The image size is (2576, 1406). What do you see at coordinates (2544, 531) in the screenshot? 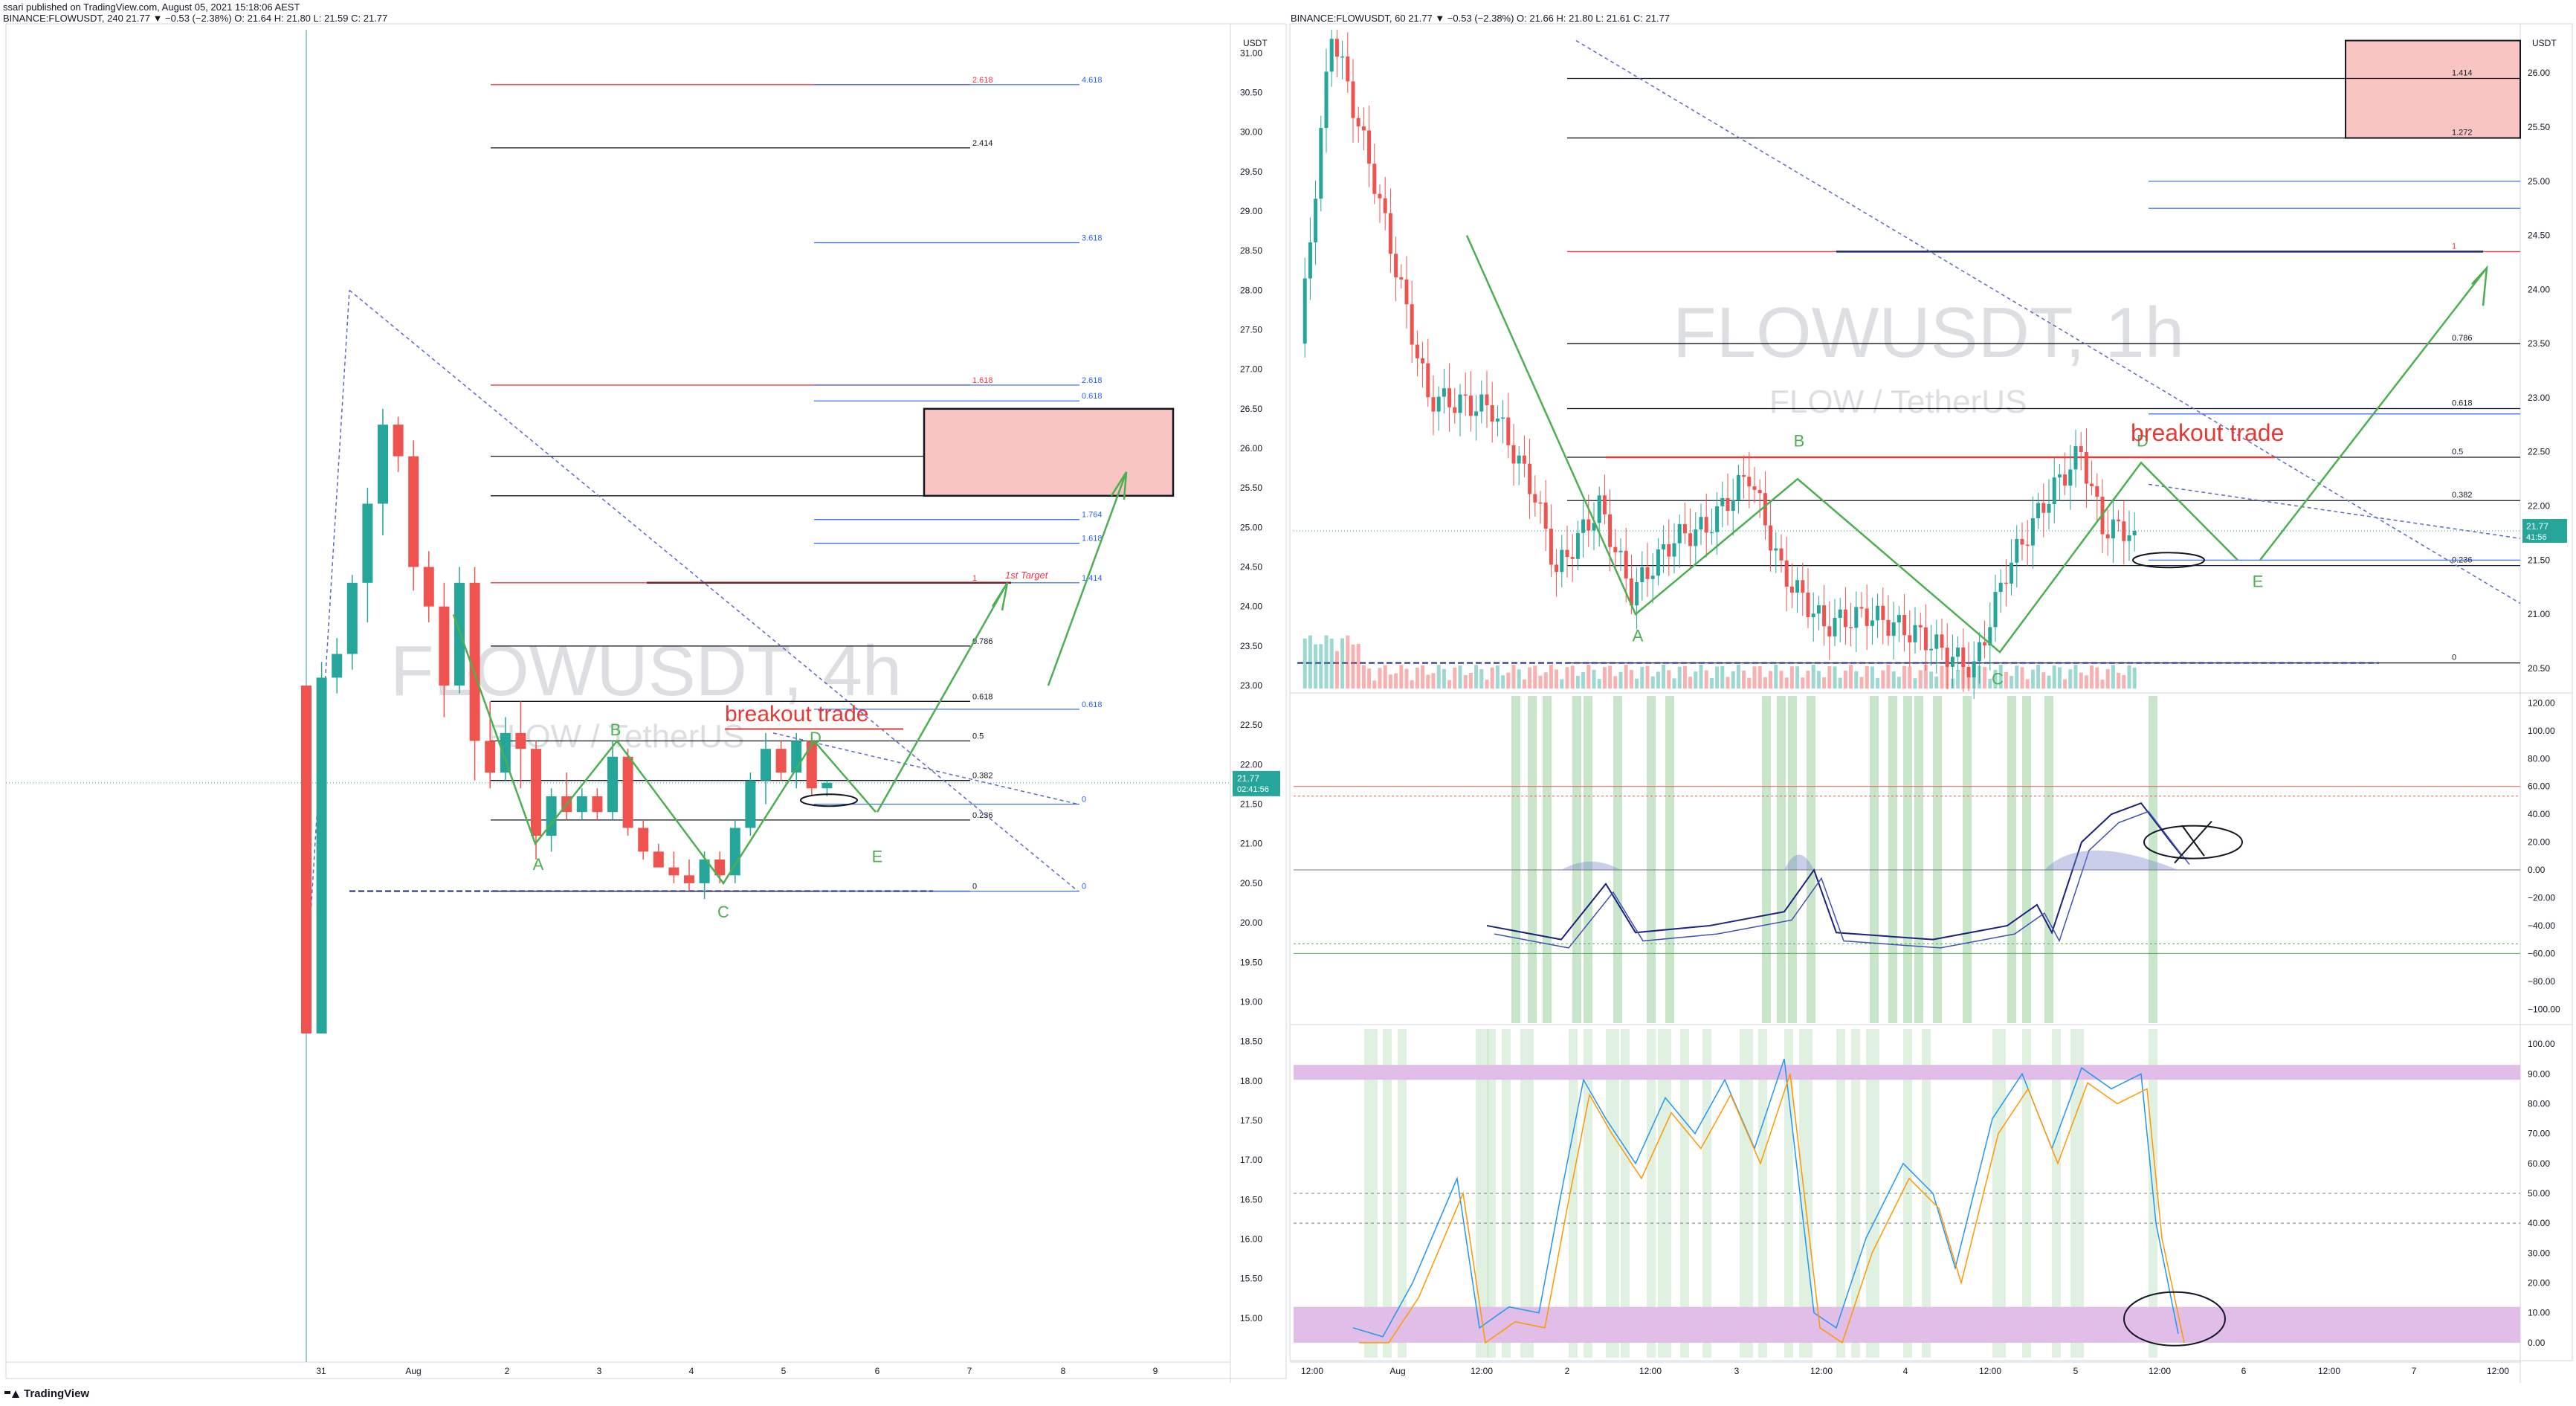
I see `right-last-price-badge` at bounding box center [2544, 531].